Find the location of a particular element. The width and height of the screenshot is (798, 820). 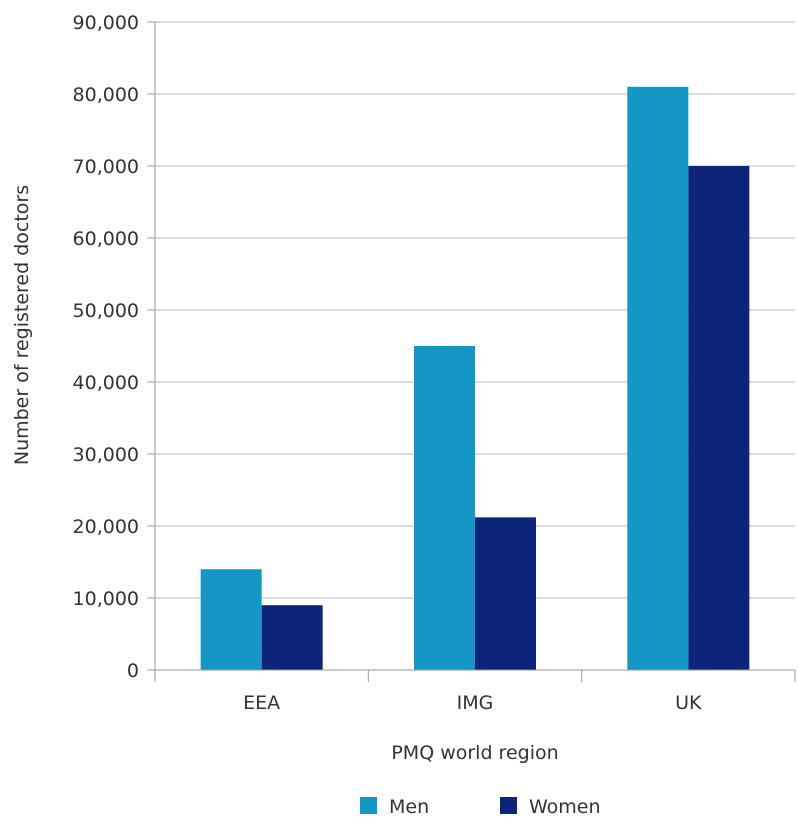

bar-women-eea is located at coordinates (292, 637).